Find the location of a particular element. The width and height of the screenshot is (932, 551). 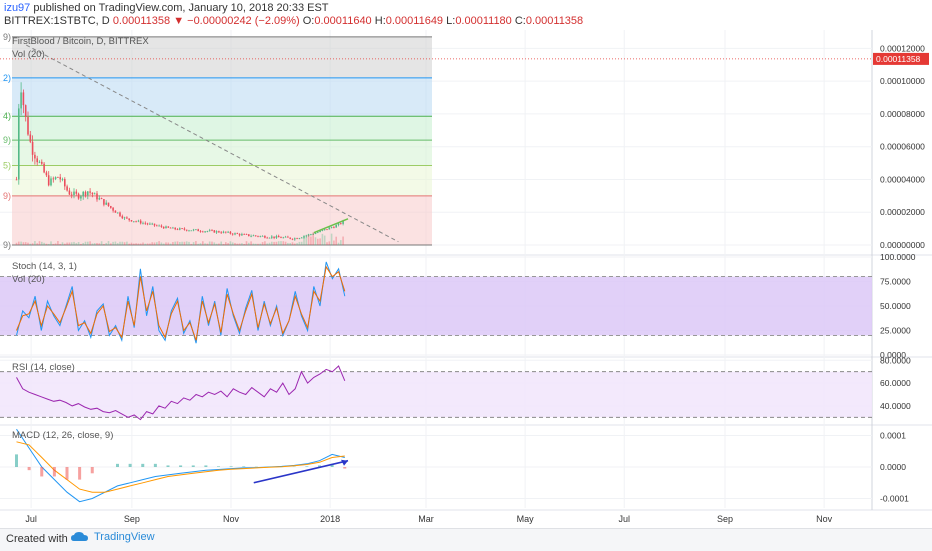

tradingview-link: TradingView is located at coordinates (112, 537).